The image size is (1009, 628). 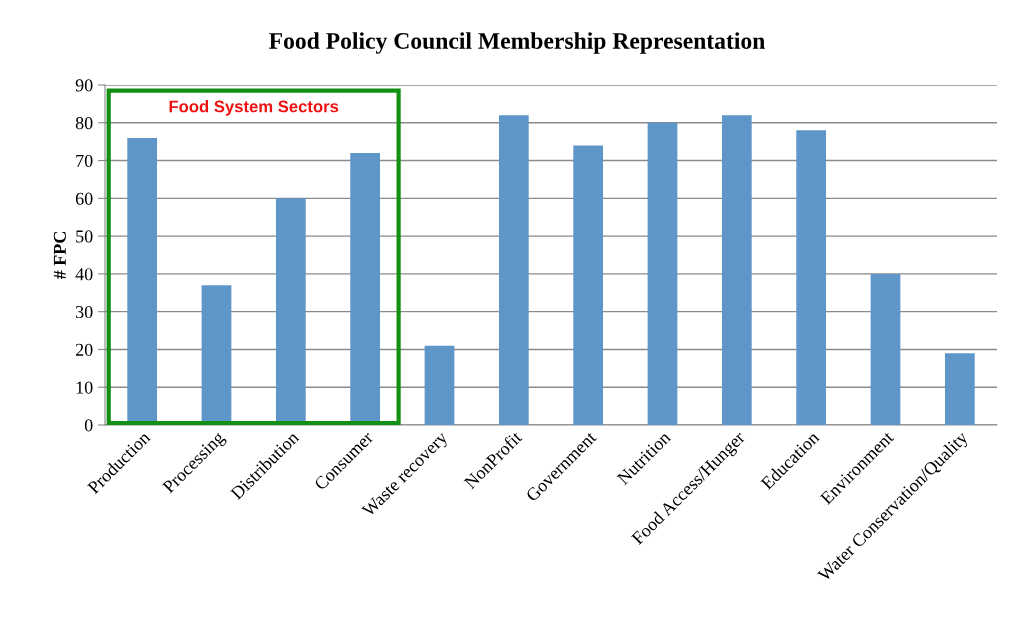 What do you see at coordinates (88, 425) in the screenshot?
I see `y-tick-label: 0` at bounding box center [88, 425].